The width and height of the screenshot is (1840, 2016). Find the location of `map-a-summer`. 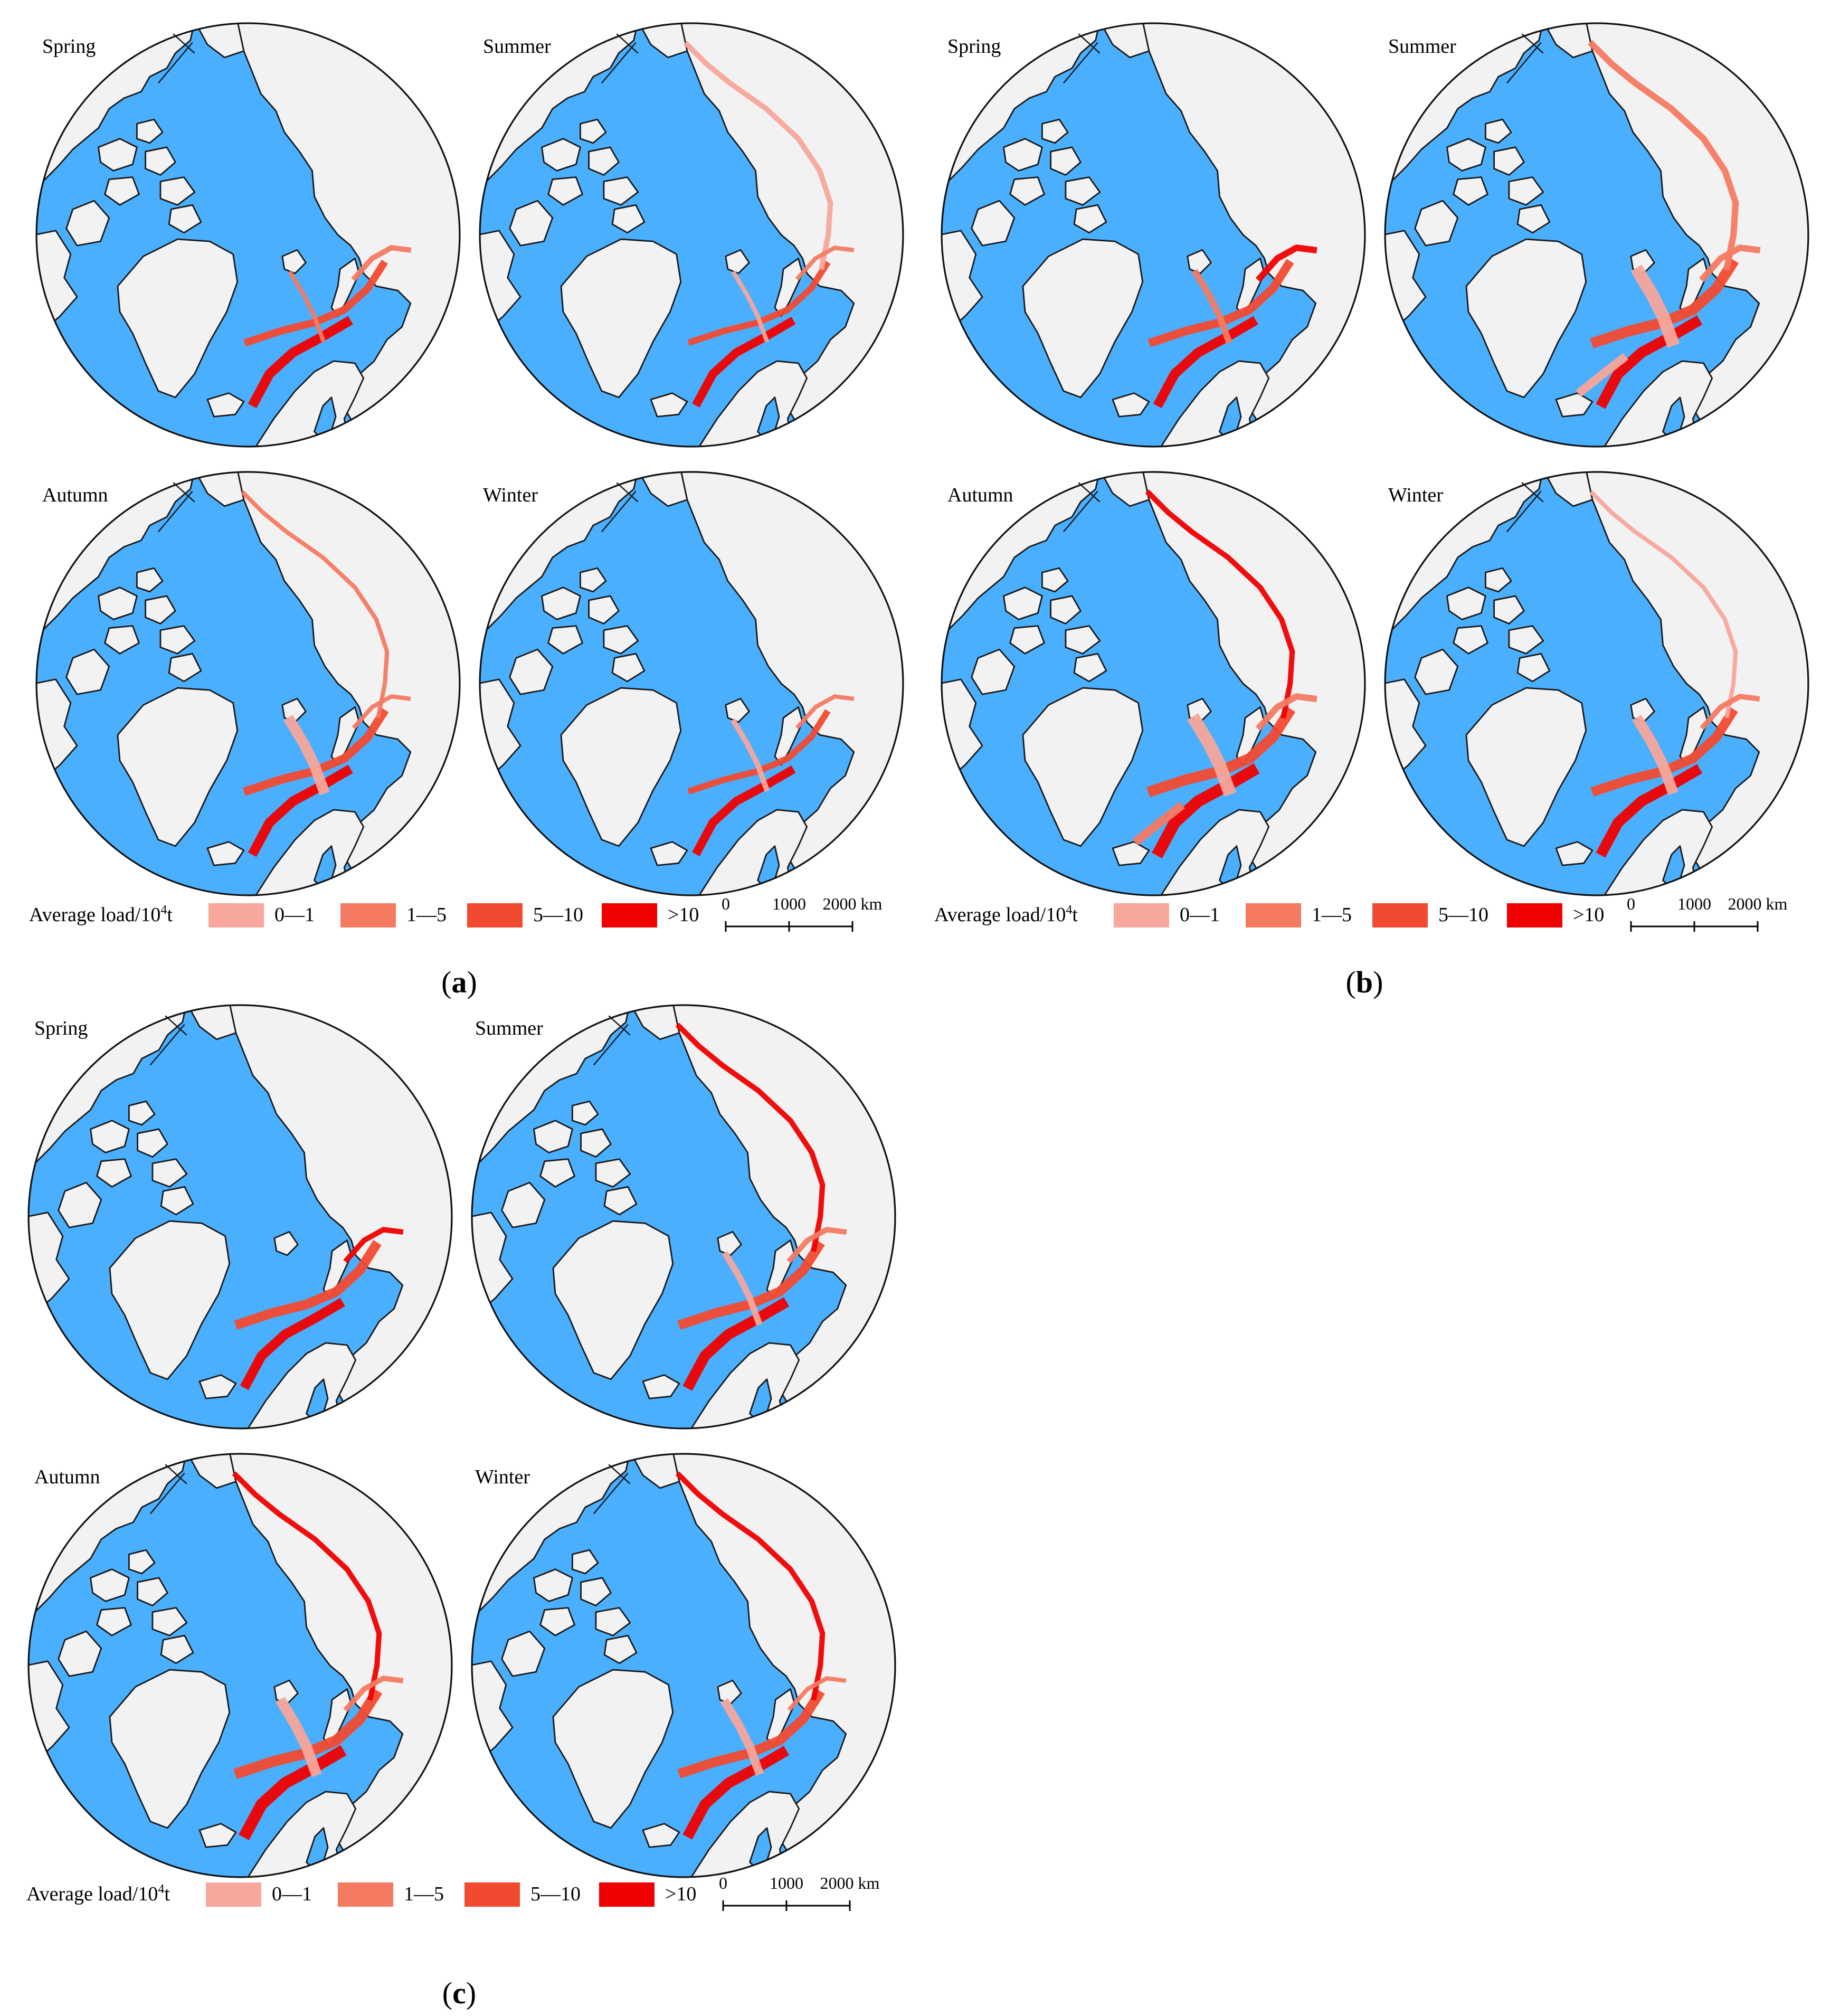

map-a-summer is located at coordinates (691, 235).